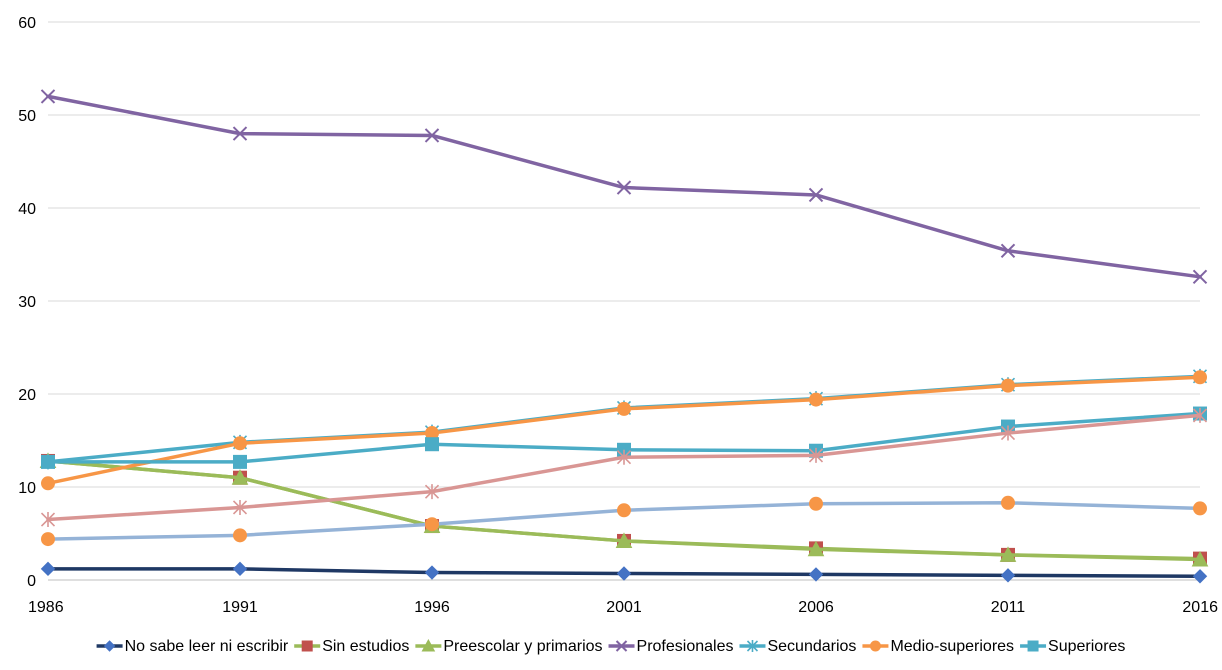 Image resolution: width=1222 pixels, height=670 pixels. Describe the element at coordinates (27, 209) in the screenshot. I see `y-tick-label: 40` at that location.